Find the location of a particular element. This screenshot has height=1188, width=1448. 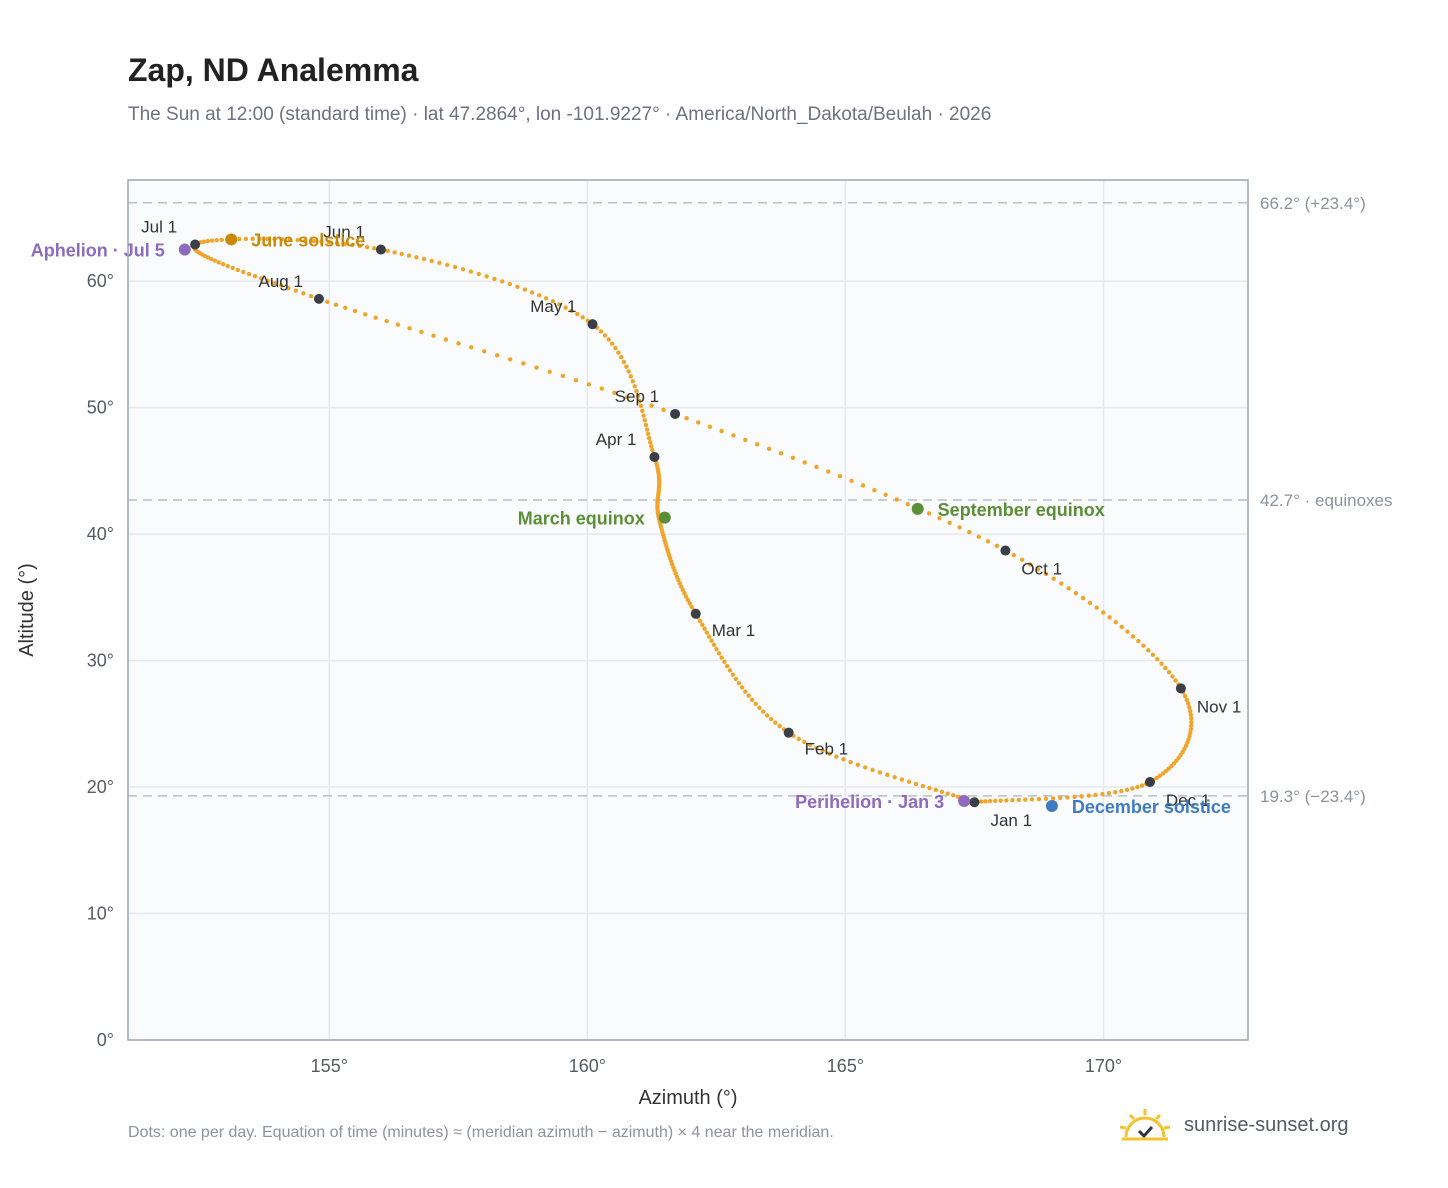

month-label: Feb 1 is located at coordinates (826, 749).